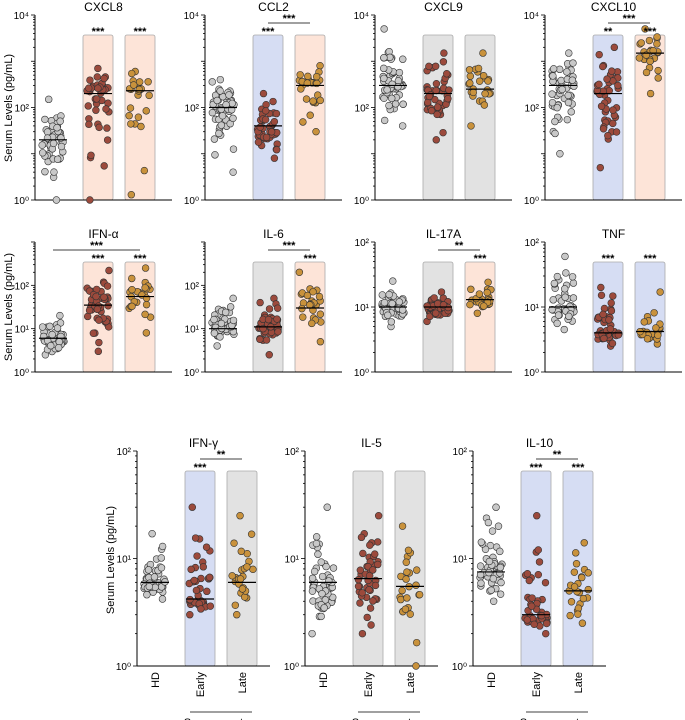 Image resolution: width=685 pixels, height=720 pixels. Describe the element at coordinates (21, 16) in the screenshot. I see `tick-label: 10⁴` at that location.